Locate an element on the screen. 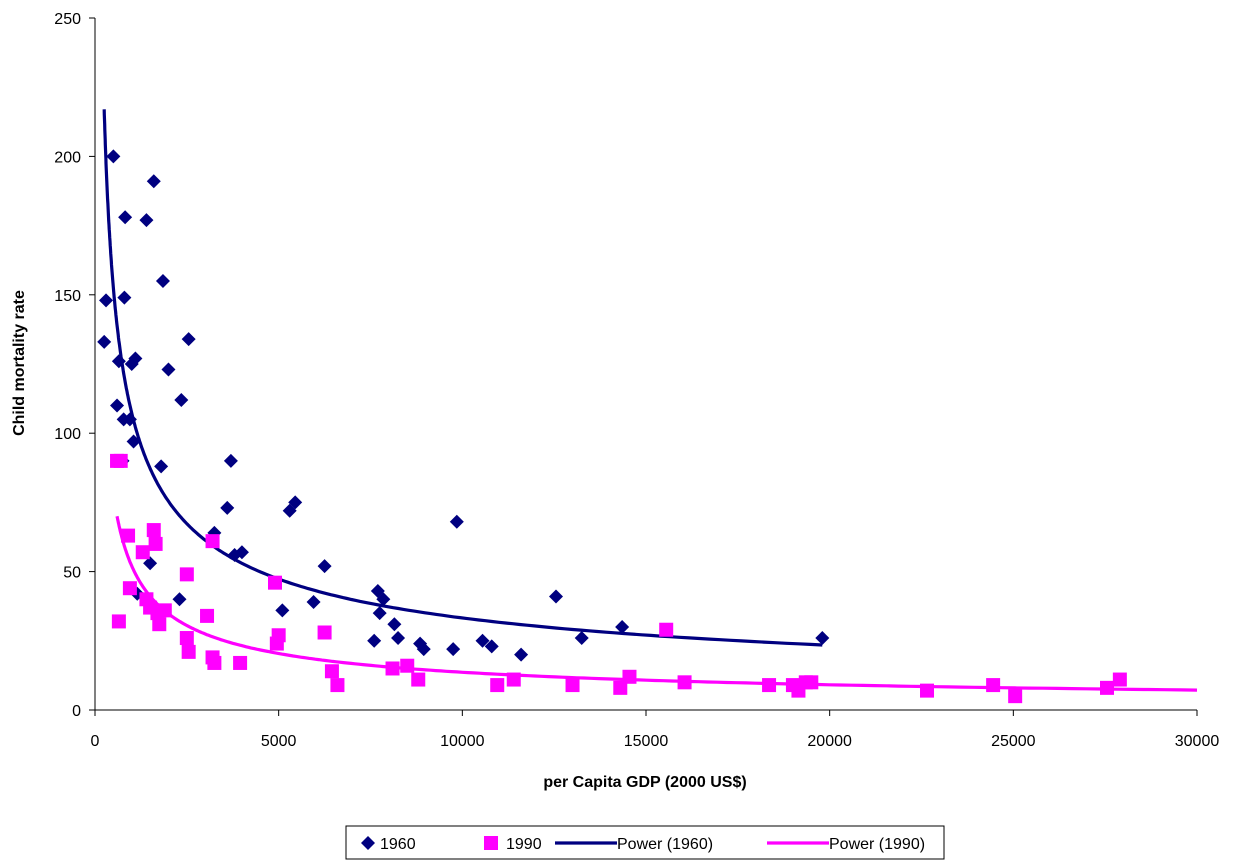  x-tick-label: 30000 is located at coordinates (1197, 741).